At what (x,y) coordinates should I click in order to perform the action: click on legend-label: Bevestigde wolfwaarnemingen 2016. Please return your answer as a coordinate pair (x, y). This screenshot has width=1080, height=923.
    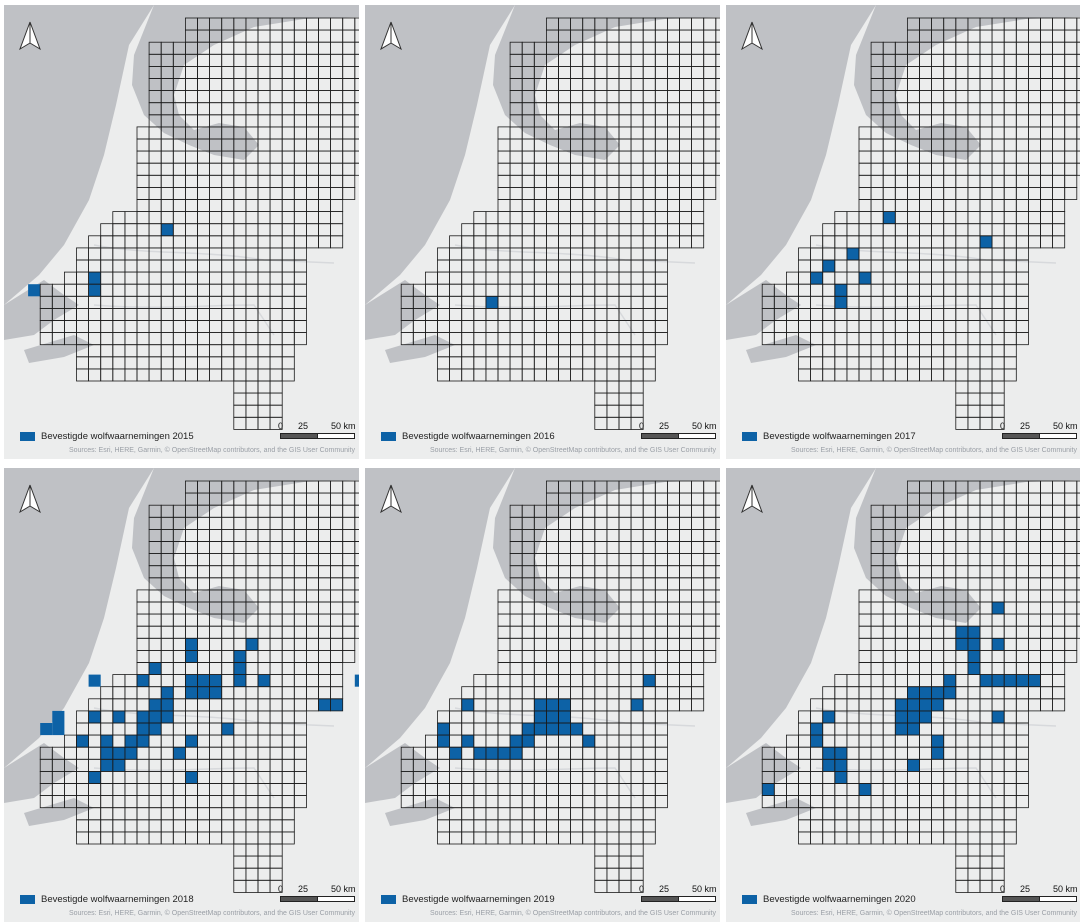
    Looking at the image, I should click on (478, 436).